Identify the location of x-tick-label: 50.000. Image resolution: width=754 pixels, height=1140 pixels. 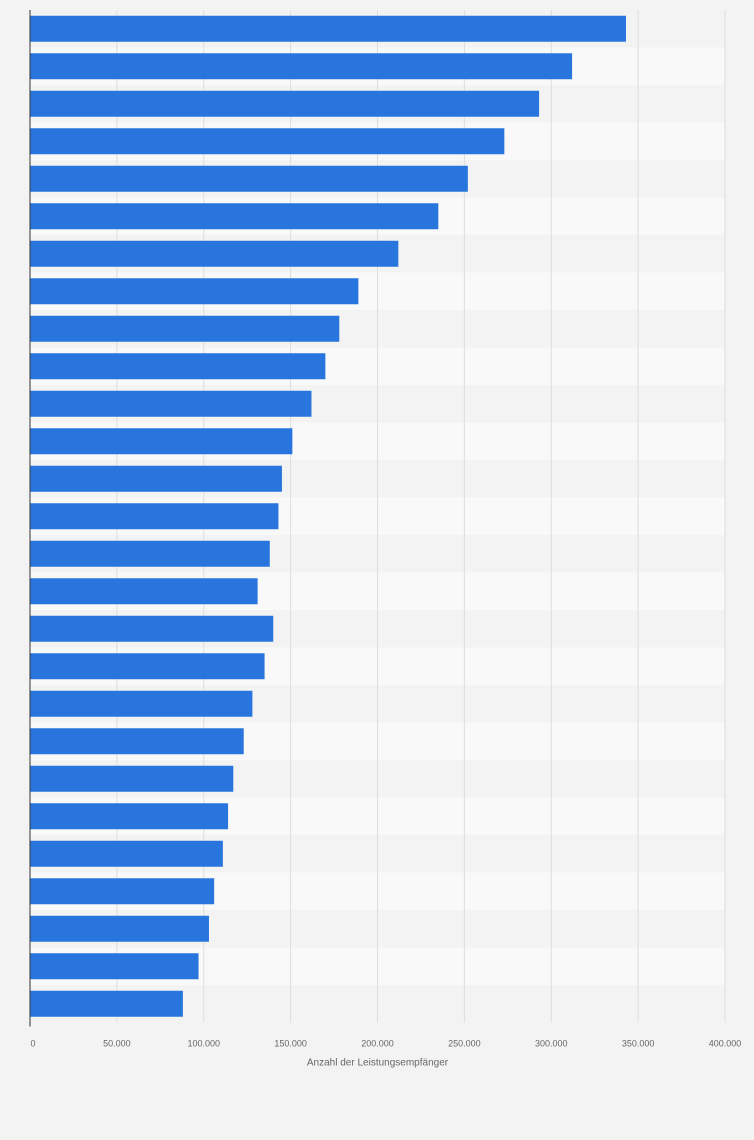
(117, 1044).